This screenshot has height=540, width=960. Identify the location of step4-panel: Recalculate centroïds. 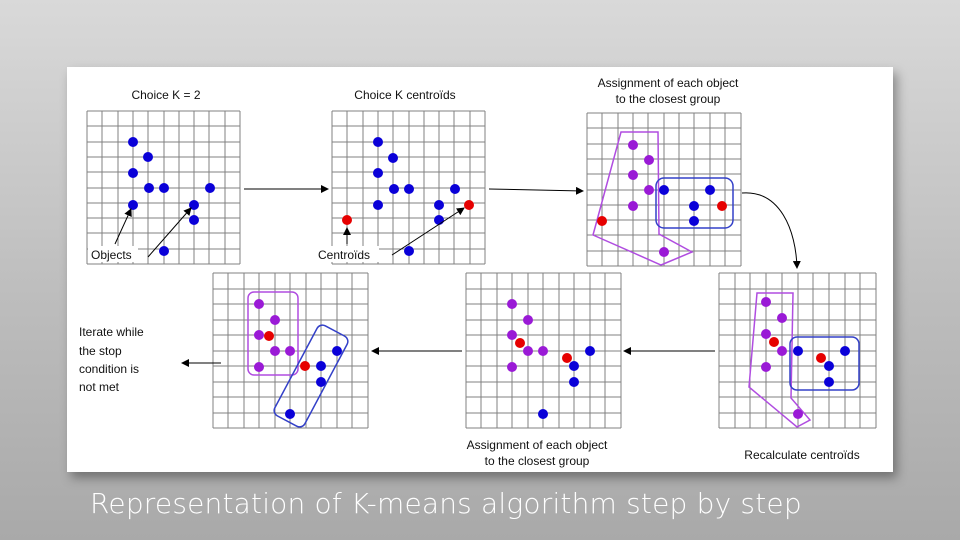
(797, 367).